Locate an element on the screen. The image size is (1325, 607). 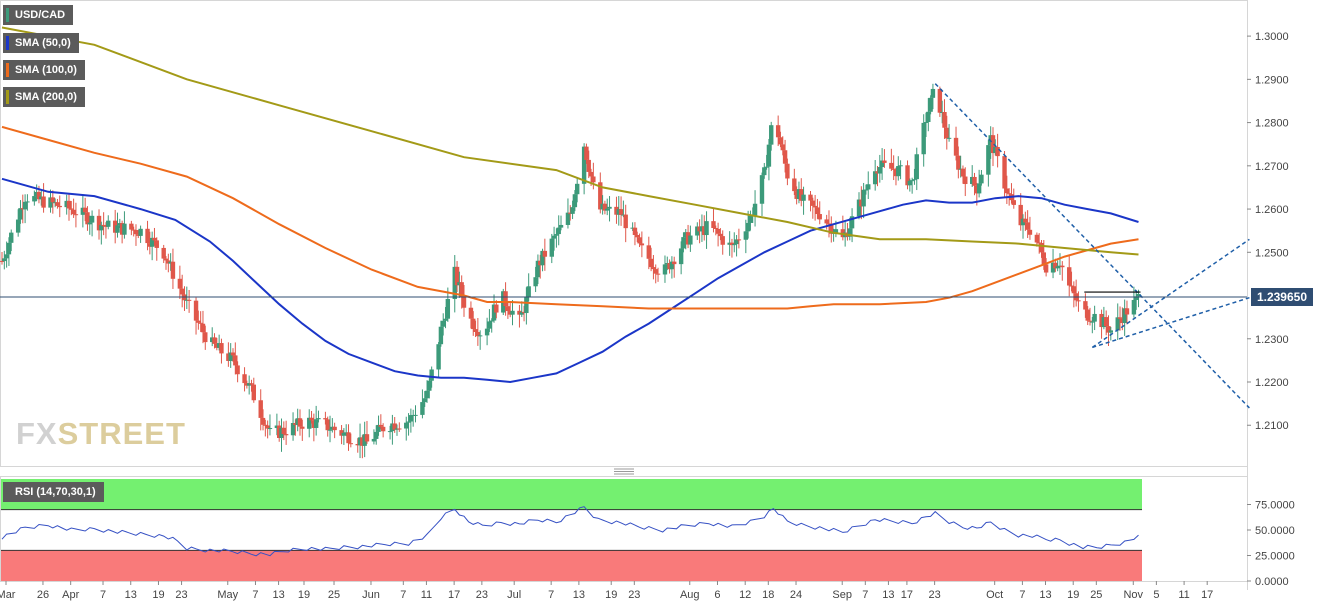
legend-sma50-label: SMA (50,0) is located at coordinates (43, 43).